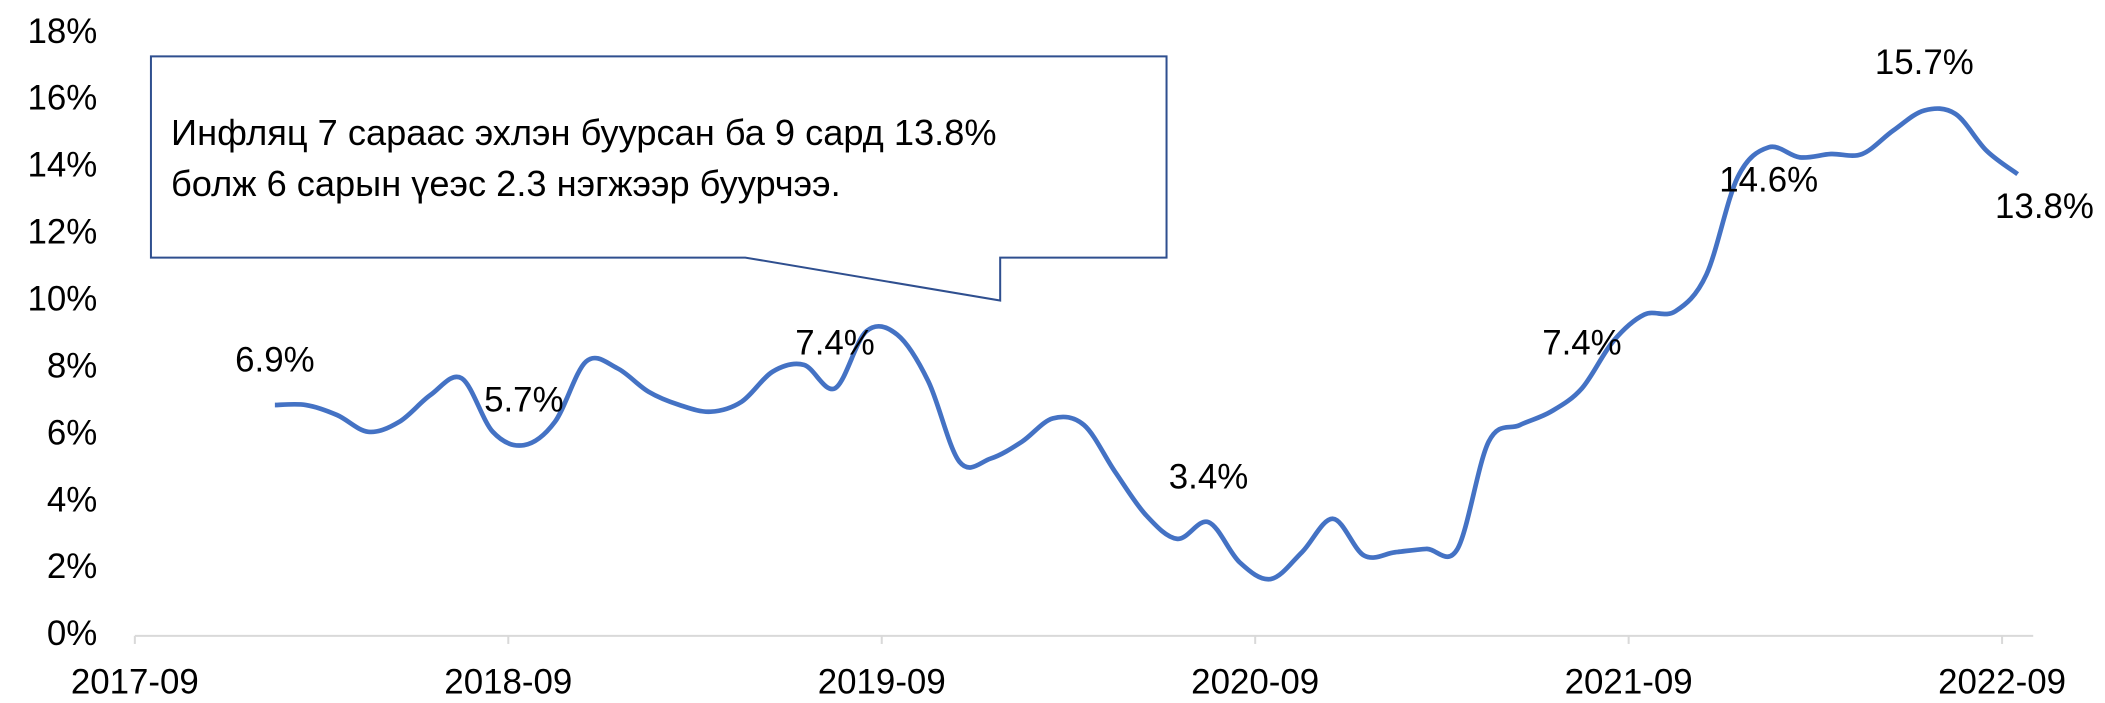  I want to click on data-label: 3.4%, so click(1208, 476).